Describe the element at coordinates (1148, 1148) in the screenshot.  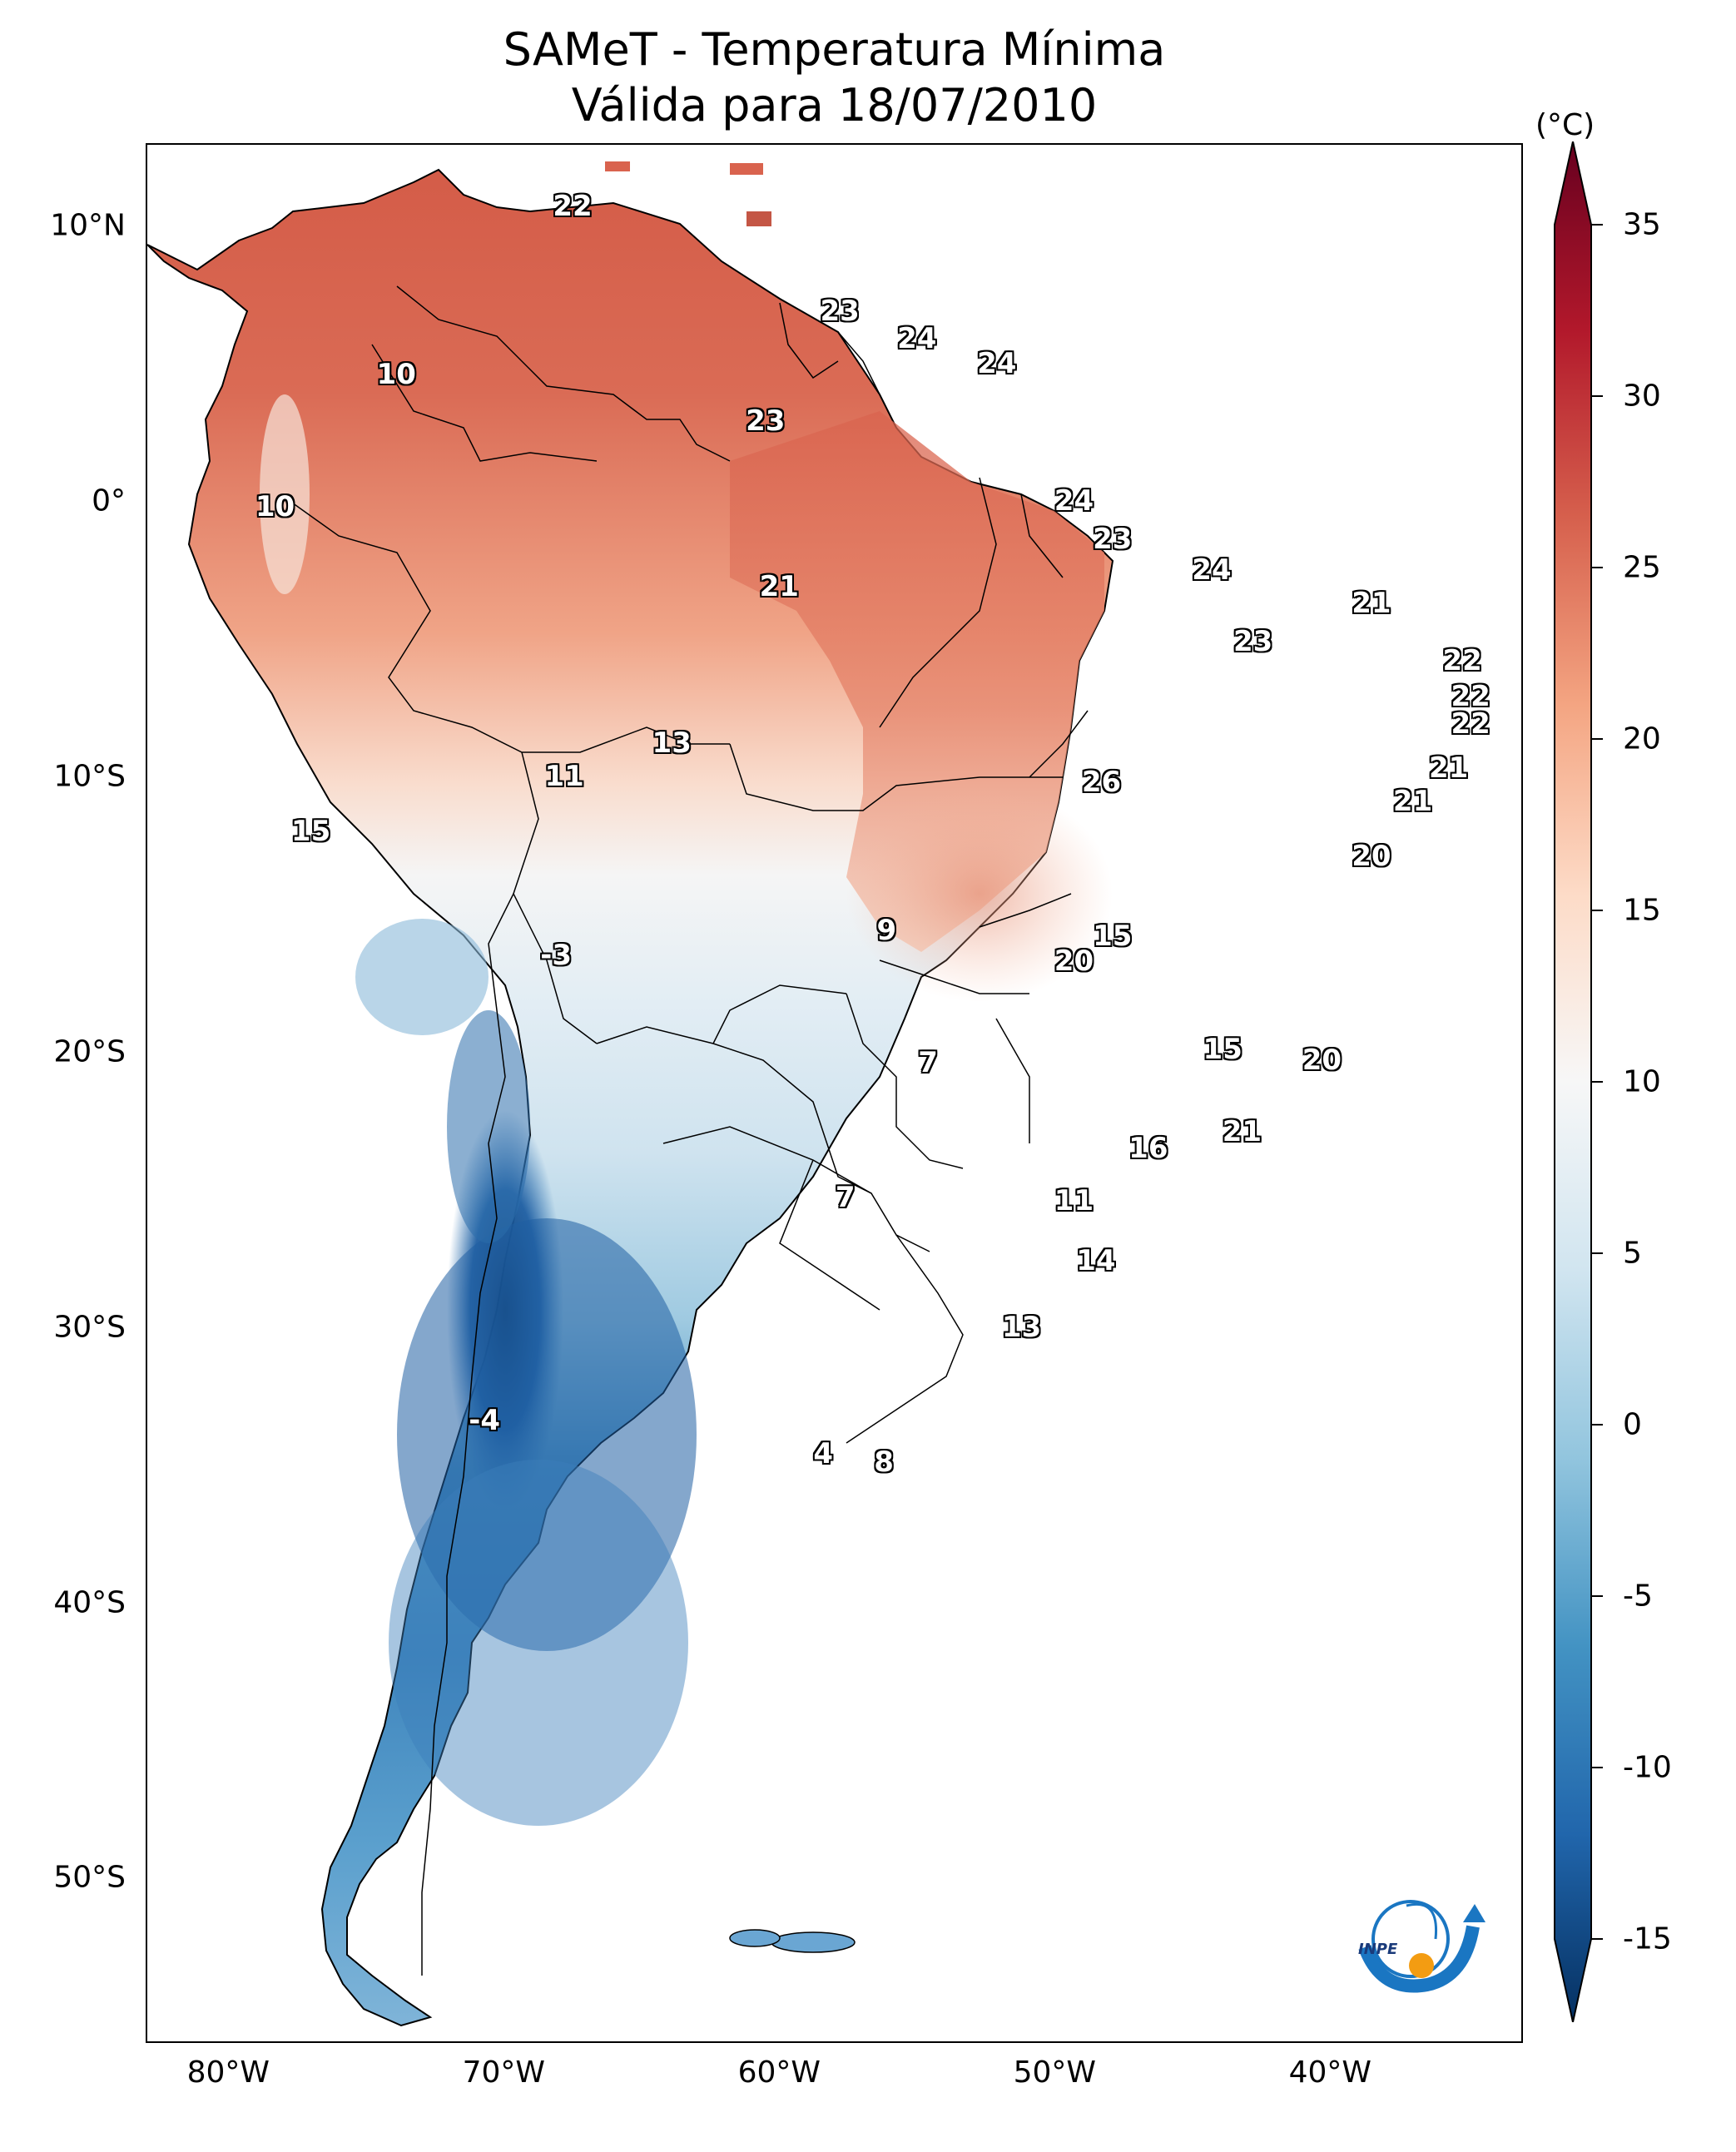
I see `temperature-value-label: 16` at that location.